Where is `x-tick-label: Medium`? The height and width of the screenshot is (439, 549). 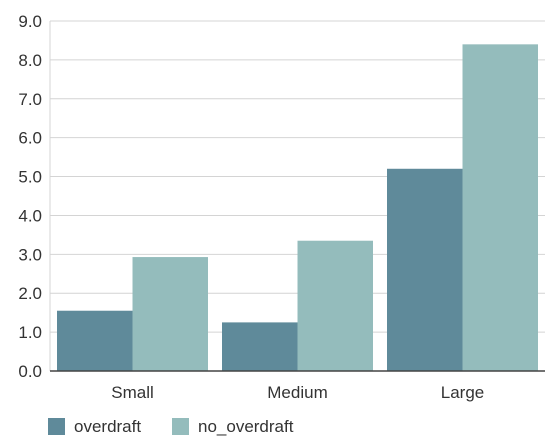 x-tick-label: Medium is located at coordinates (297, 392).